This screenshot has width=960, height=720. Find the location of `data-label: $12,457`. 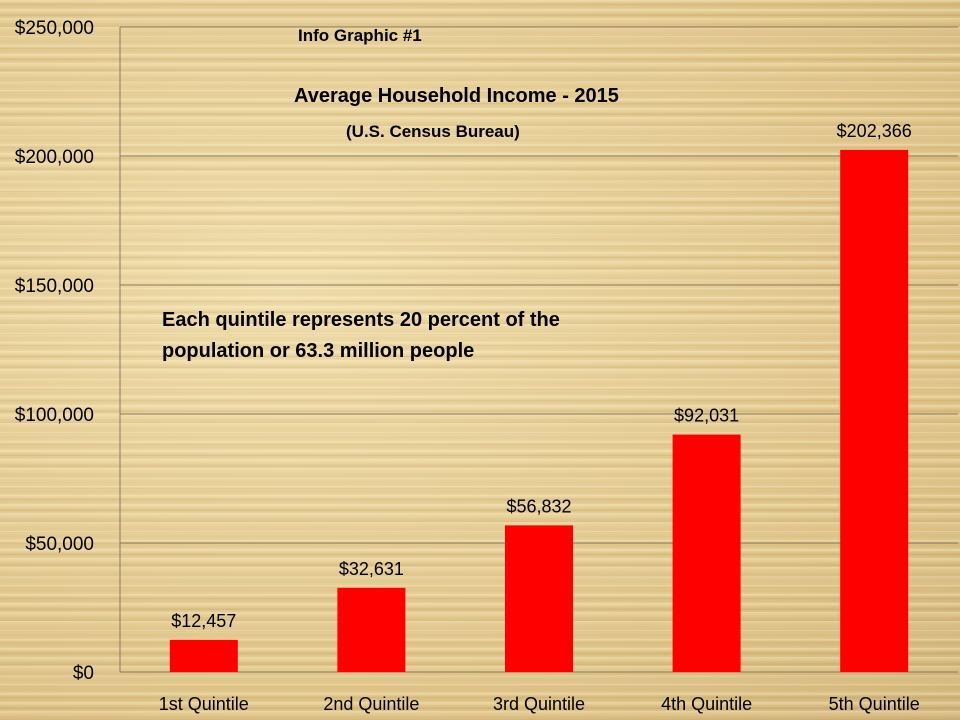

data-label: $12,457 is located at coordinates (203, 621).